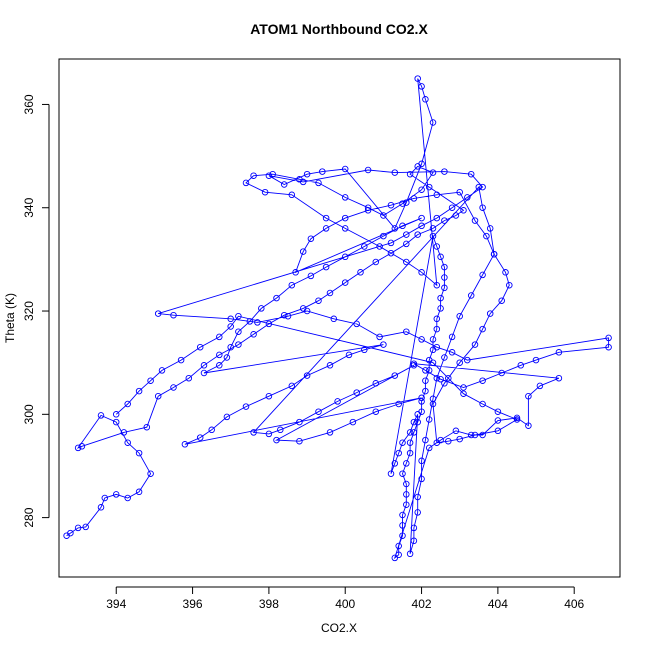  I want to click on y-tick-label: 360, so click(29, 104).